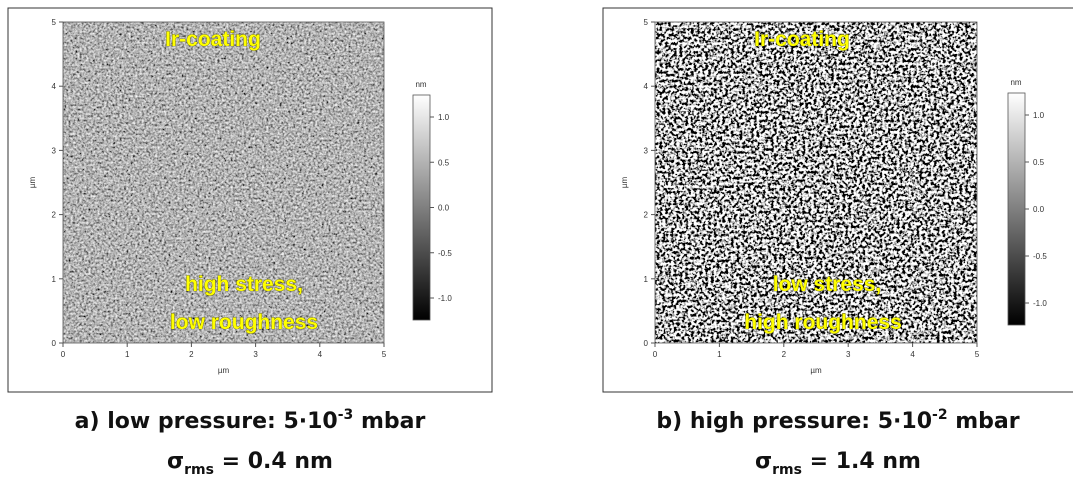  Describe the element at coordinates (823, 322) in the screenshot. I see `annotation: high roughness` at that location.